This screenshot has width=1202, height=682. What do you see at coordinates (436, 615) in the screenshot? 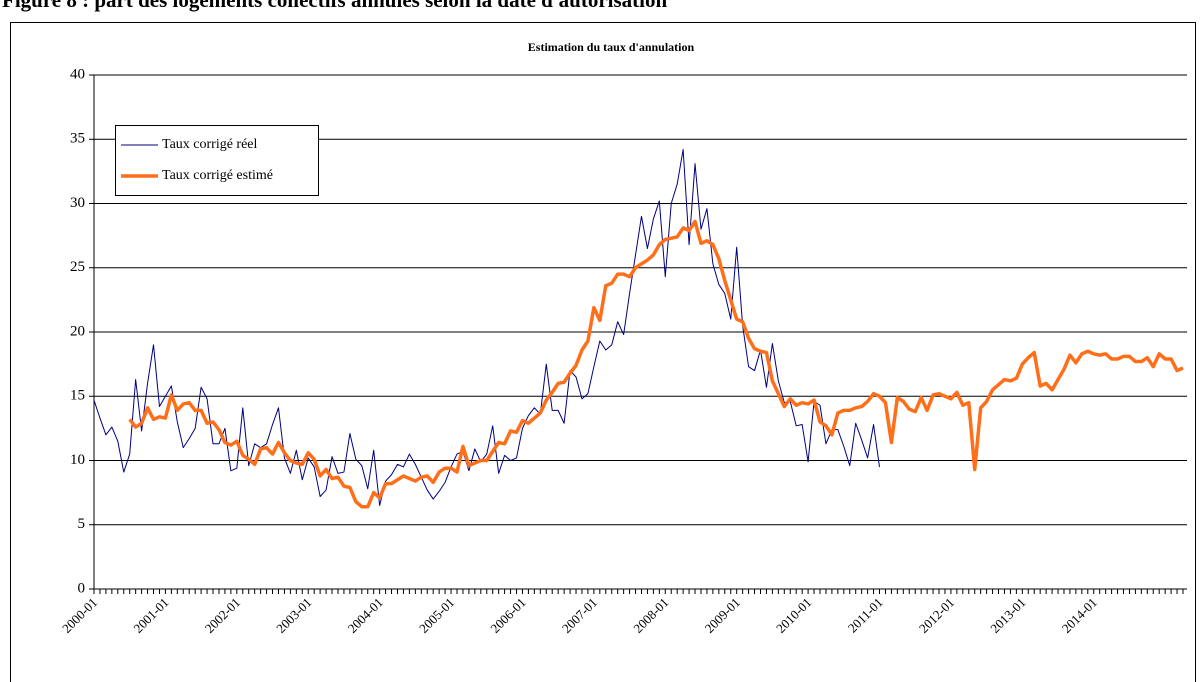
I see `x-tick-label: 2005-01` at bounding box center [436, 615].